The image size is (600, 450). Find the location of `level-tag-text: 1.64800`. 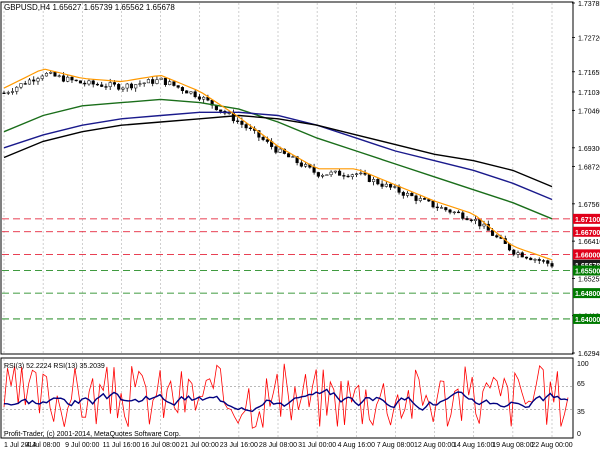

level-tag-text: 1.64800 is located at coordinates (587, 294).